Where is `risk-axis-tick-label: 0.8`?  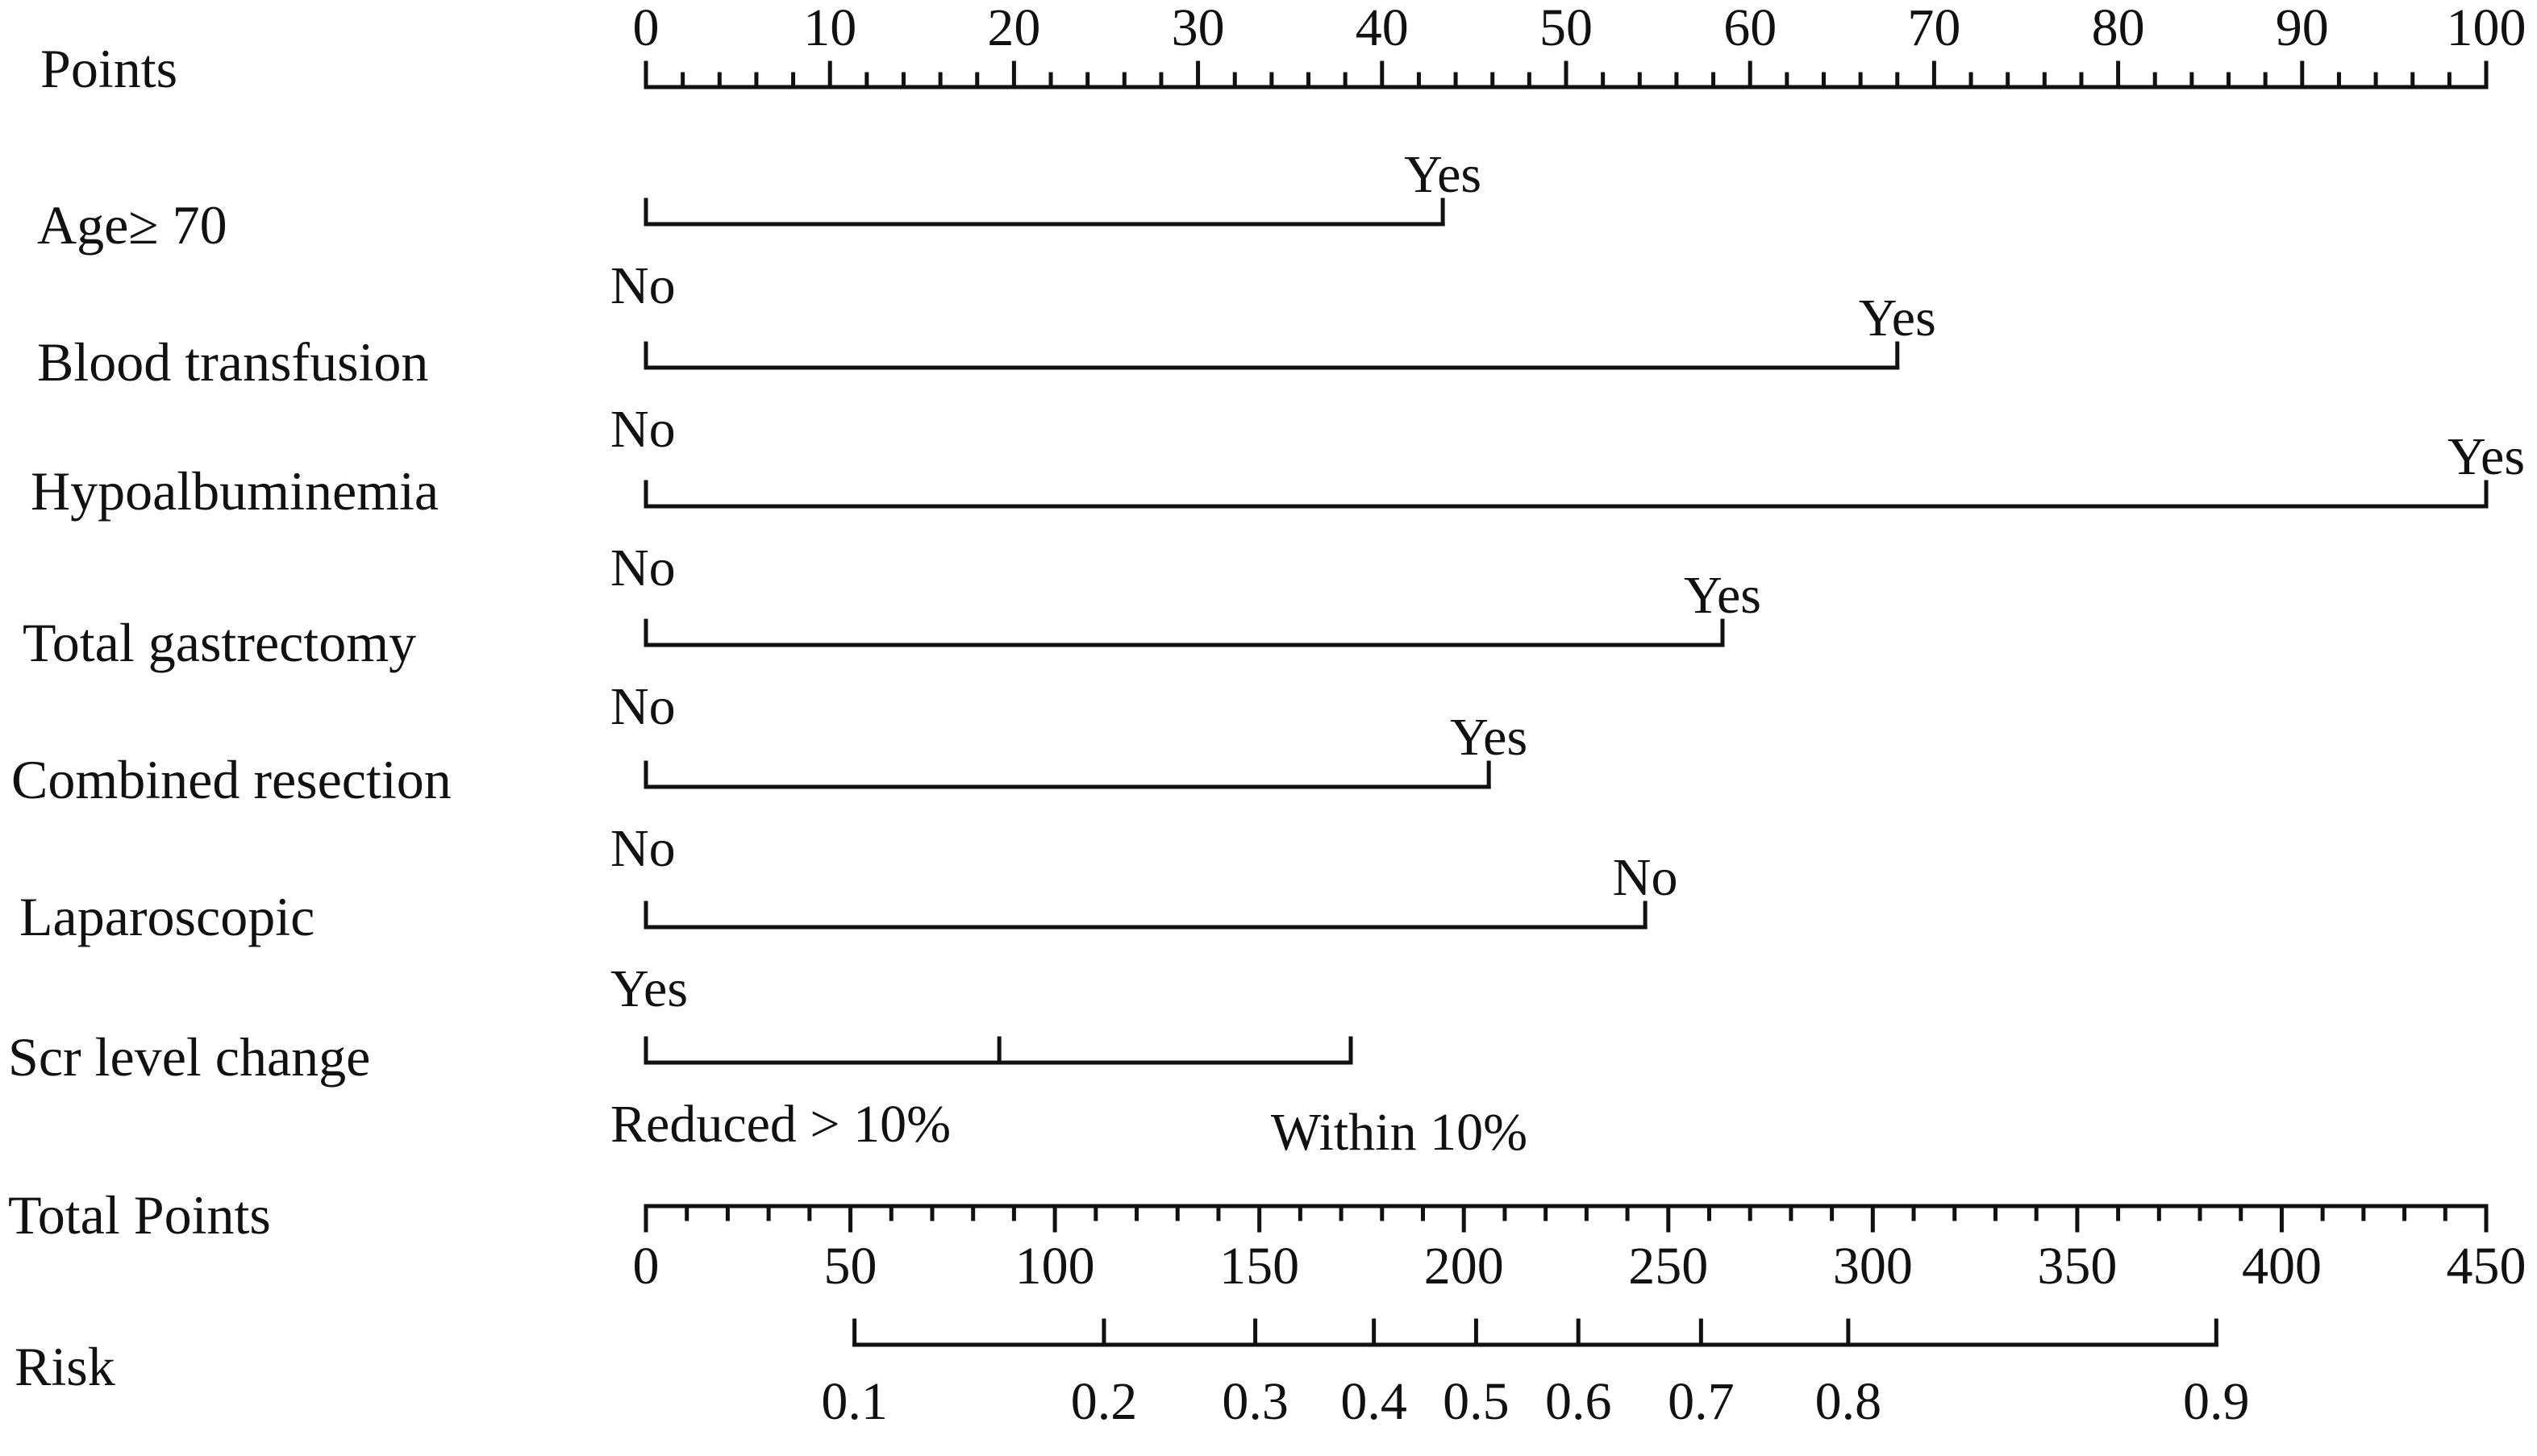 risk-axis-tick-label: 0.8 is located at coordinates (1848, 1401).